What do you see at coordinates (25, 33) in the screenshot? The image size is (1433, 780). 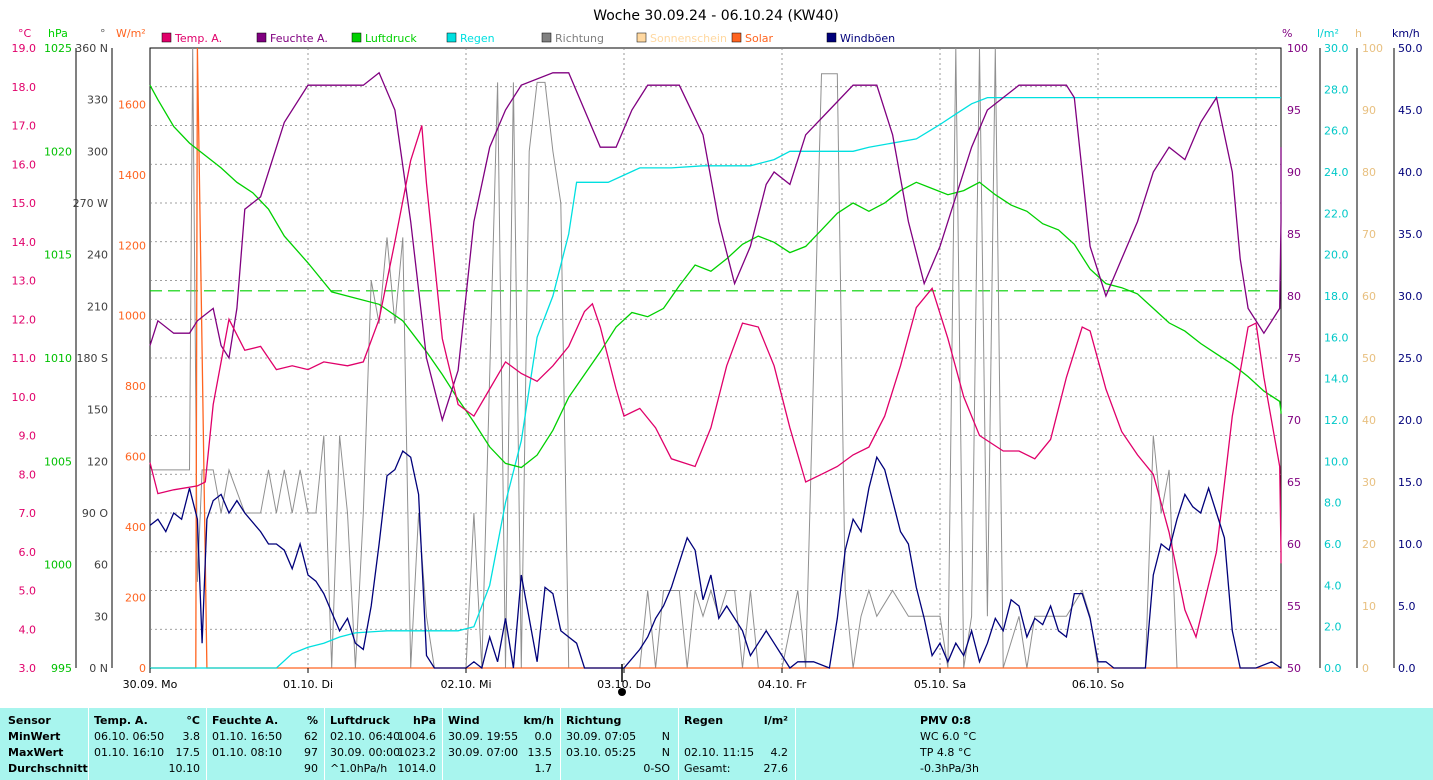 I see `unit-temp: °C` at bounding box center [25, 33].